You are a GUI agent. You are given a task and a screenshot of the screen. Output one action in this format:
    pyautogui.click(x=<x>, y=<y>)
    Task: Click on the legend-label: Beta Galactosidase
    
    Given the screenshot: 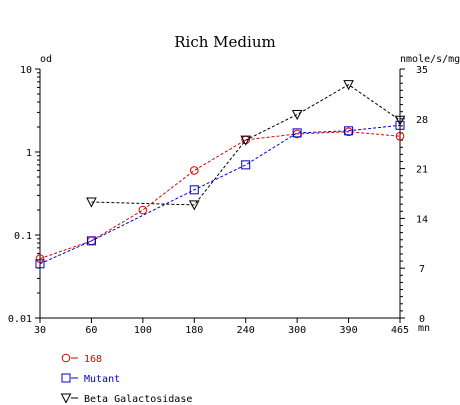 What is the action you would take?
    pyautogui.click(x=138, y=399)
    